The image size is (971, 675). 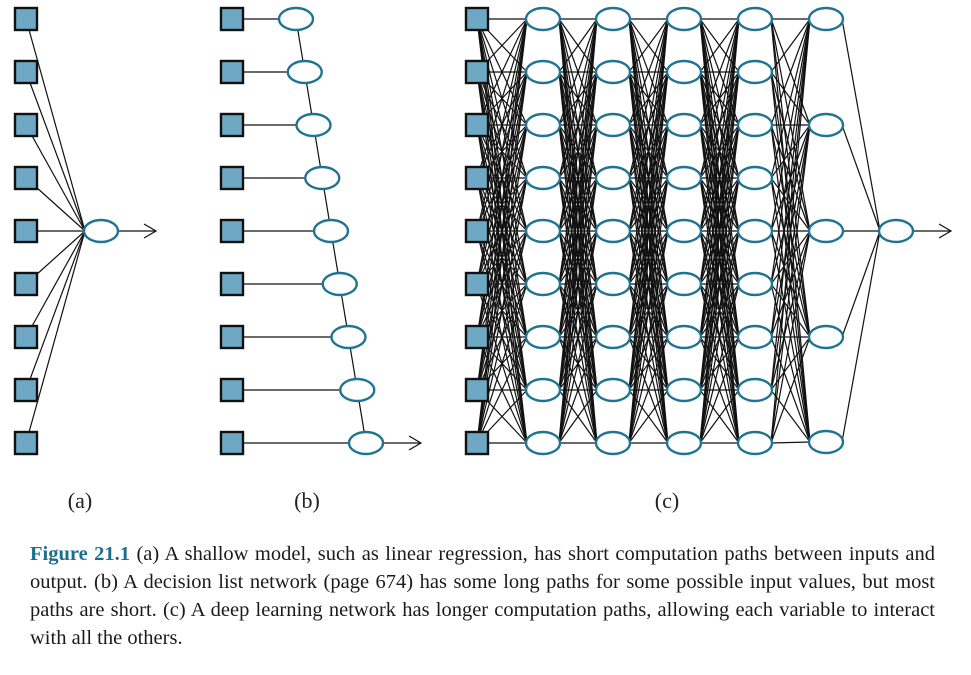 I want to click on figure-label: Figure 21.1, so click(x=80, y=554).